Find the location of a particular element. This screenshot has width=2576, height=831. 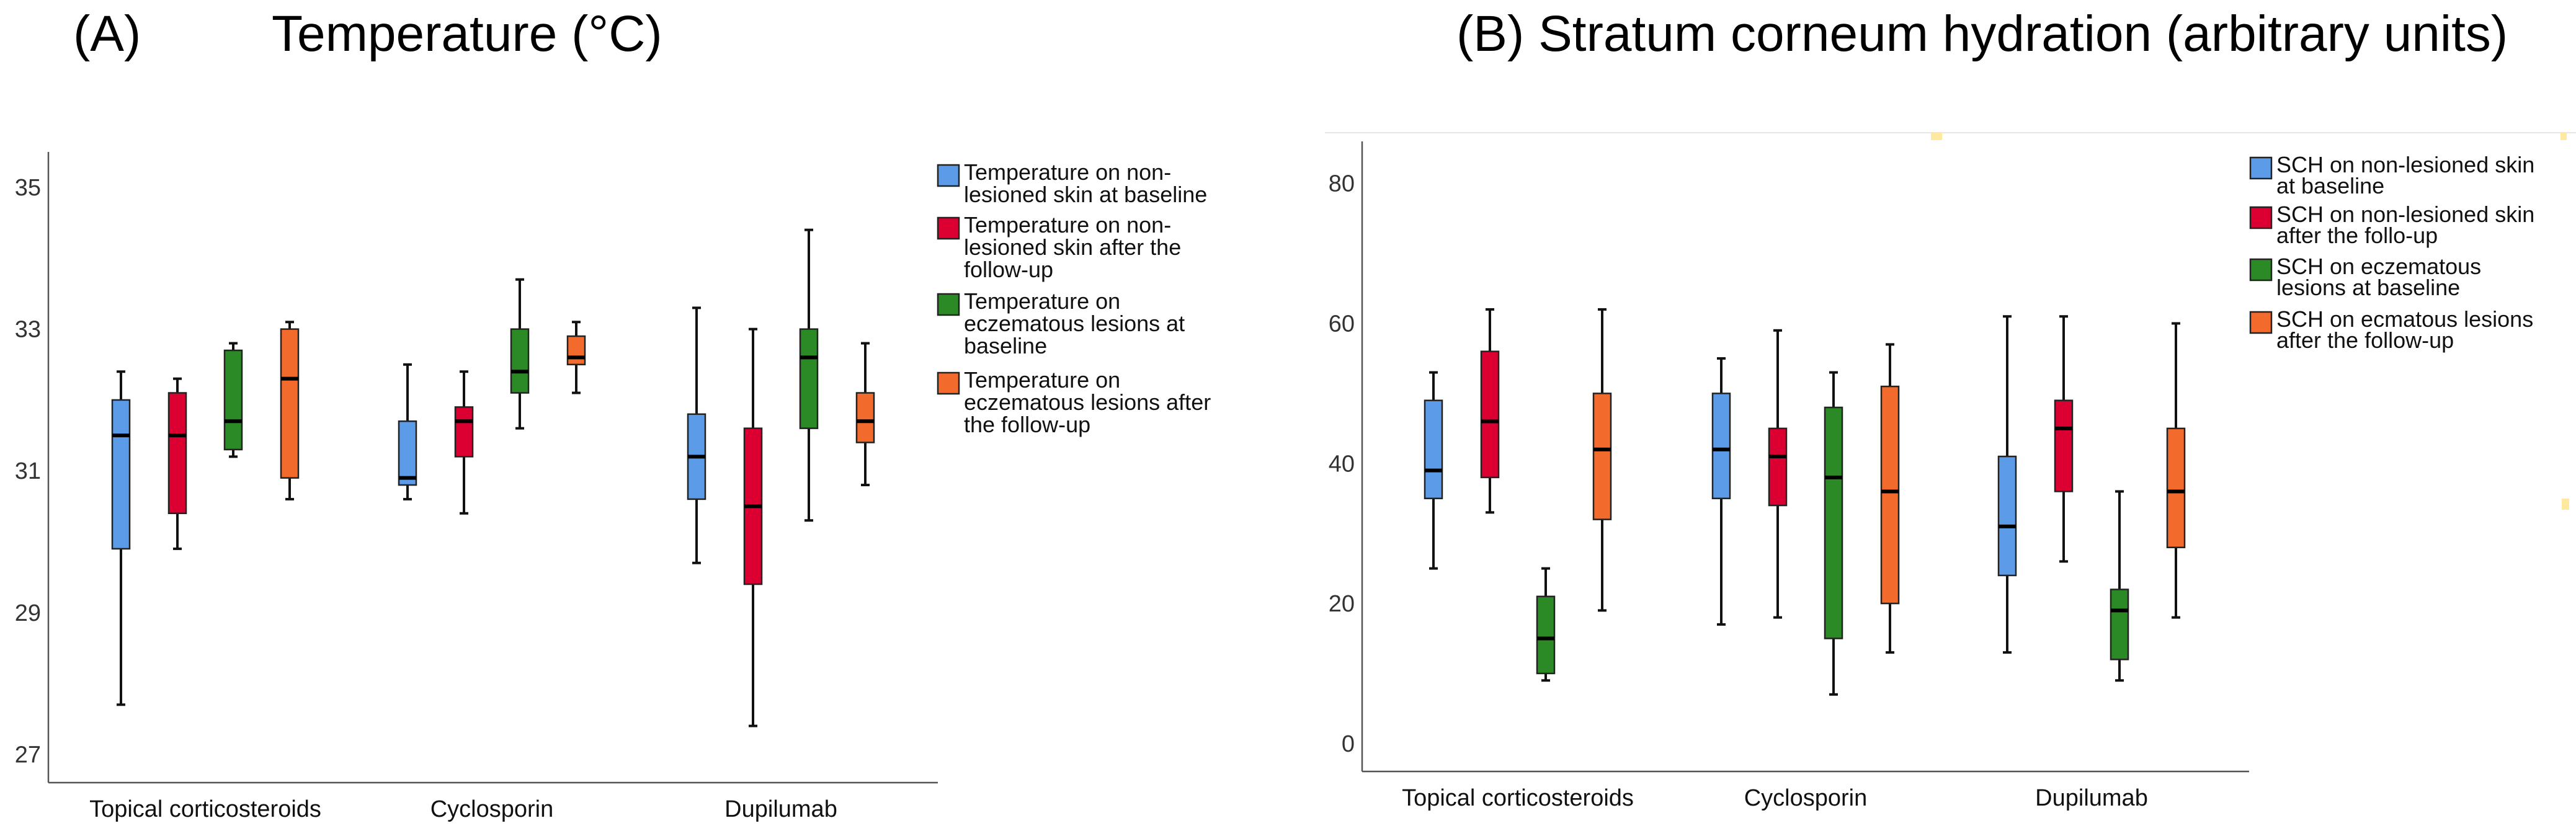

legend-label: baseline is located at coordinates (1005, 345).